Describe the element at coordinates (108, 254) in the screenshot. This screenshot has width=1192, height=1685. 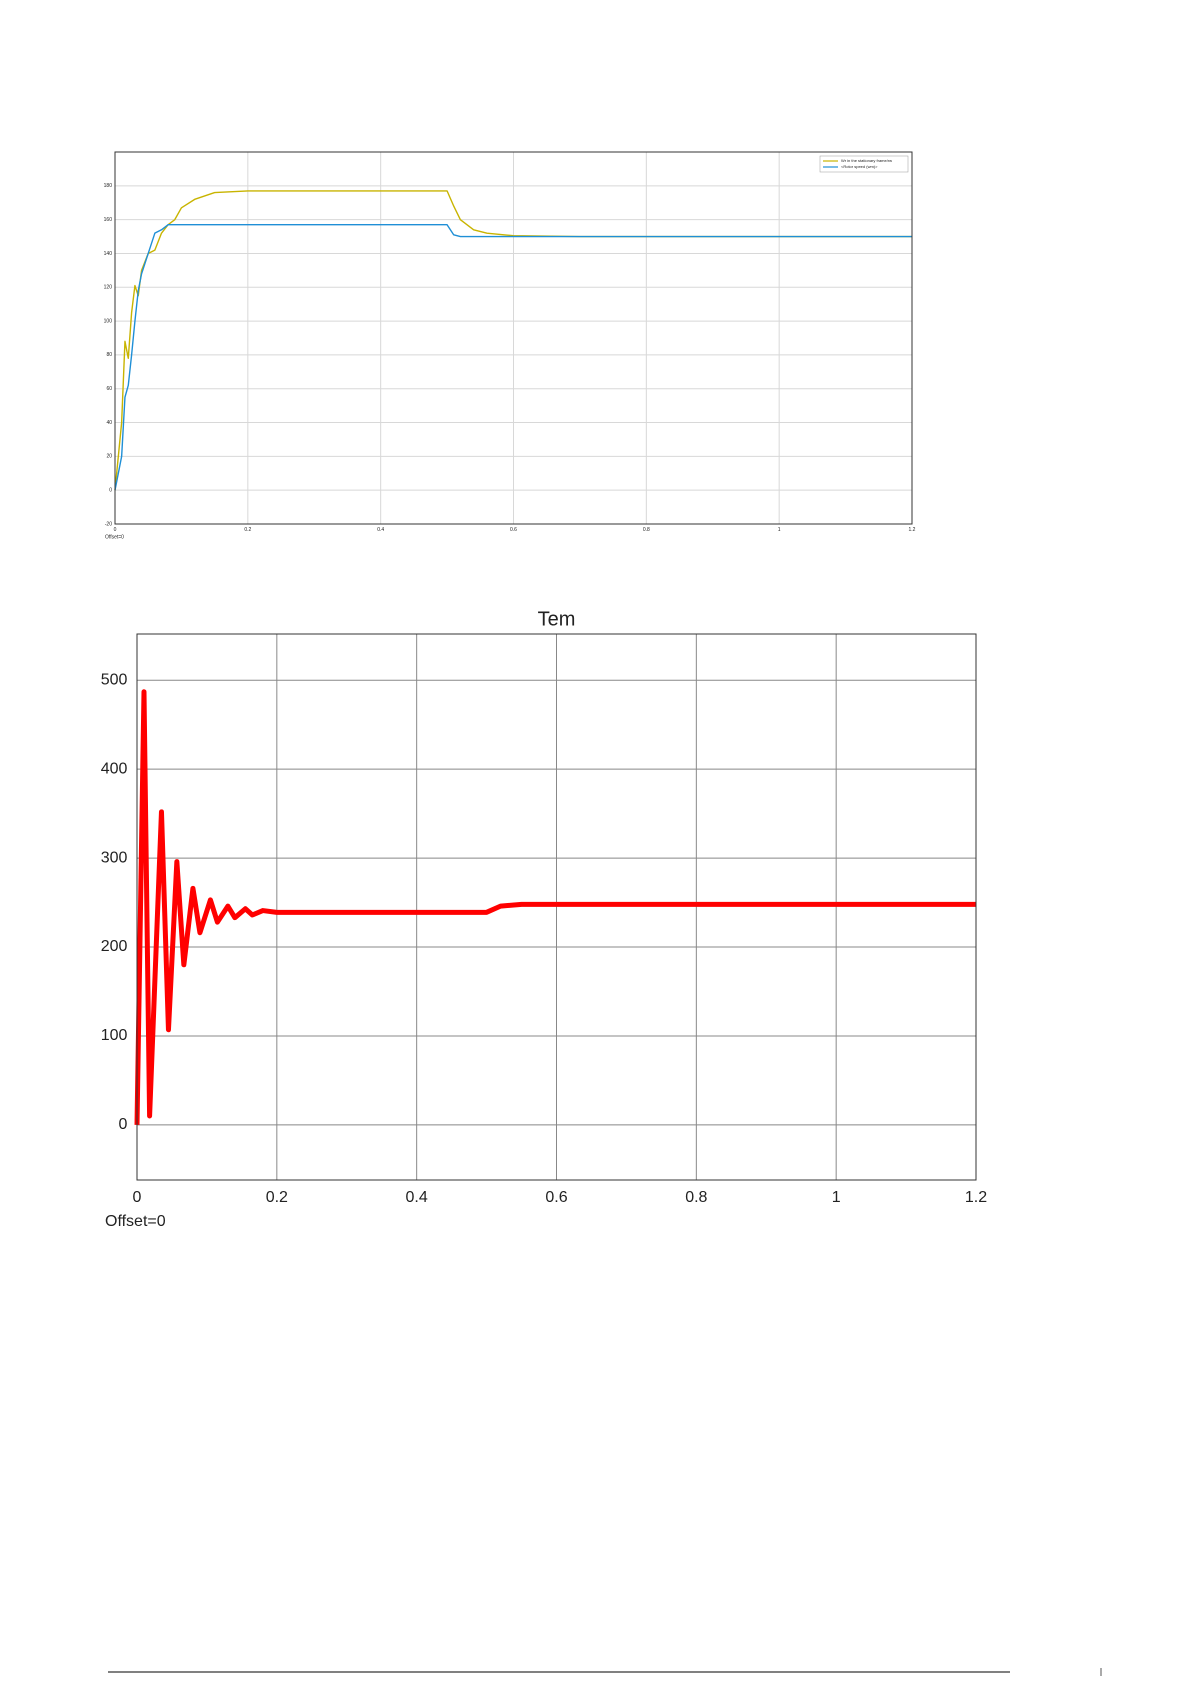
I see `y-tick-label: 140` at that location.